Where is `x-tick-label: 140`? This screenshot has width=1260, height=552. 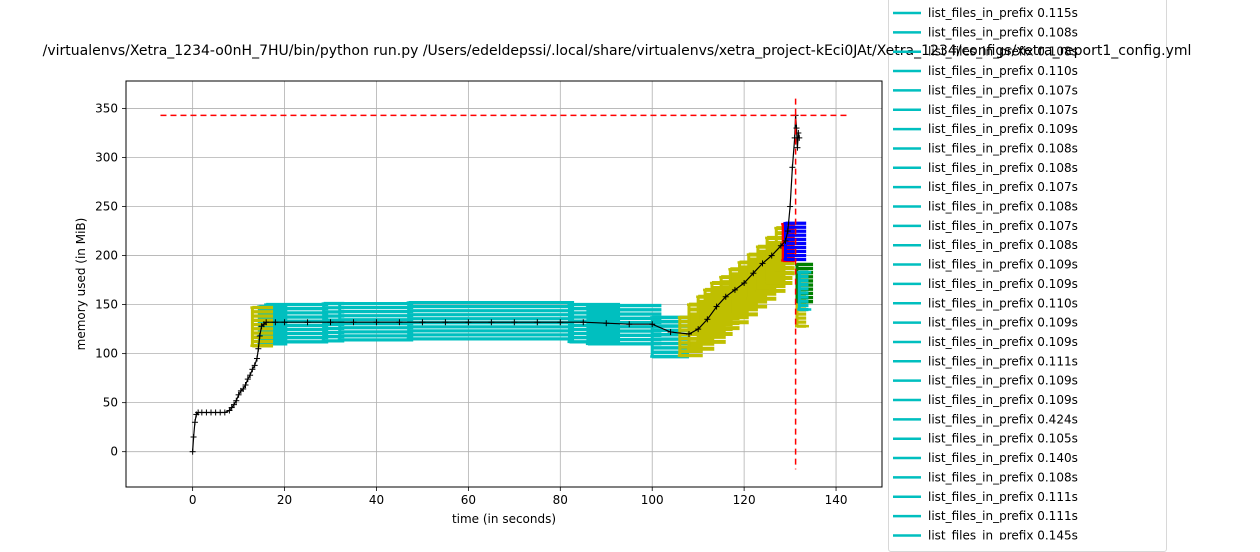 x-tick-label: 140 is located at coordinates (836, 500).